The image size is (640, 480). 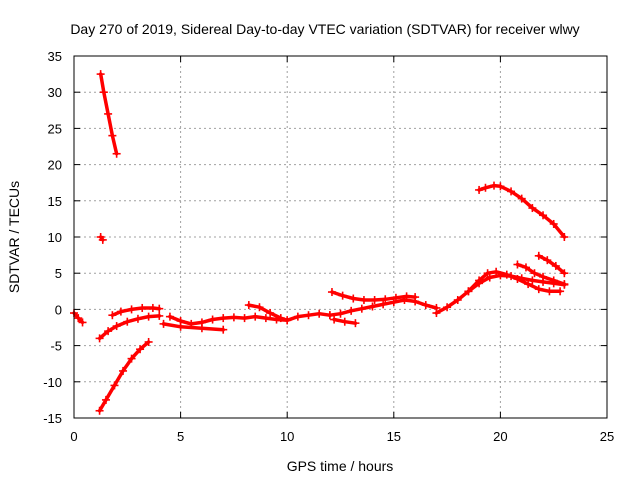 What do you see at coordinates (55, 237) in the screenshot?
I see `y-tick-label: 10` at bounding box center [55, 237].